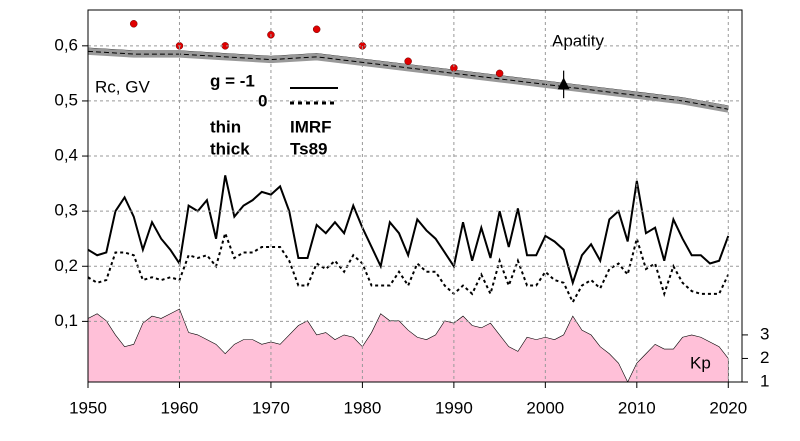  Describe the element at coordinates (88, 407) in the screenshot. I see `x-tick-label: 1950` at that location.